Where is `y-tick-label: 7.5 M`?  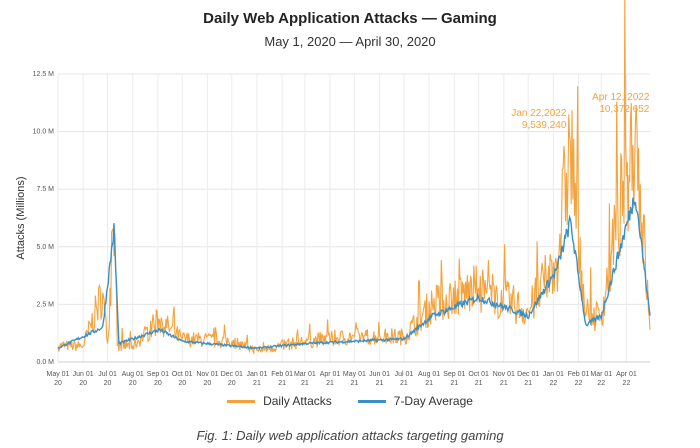
y-tick-label: 7.5 M is located at coordinates (45, 189).